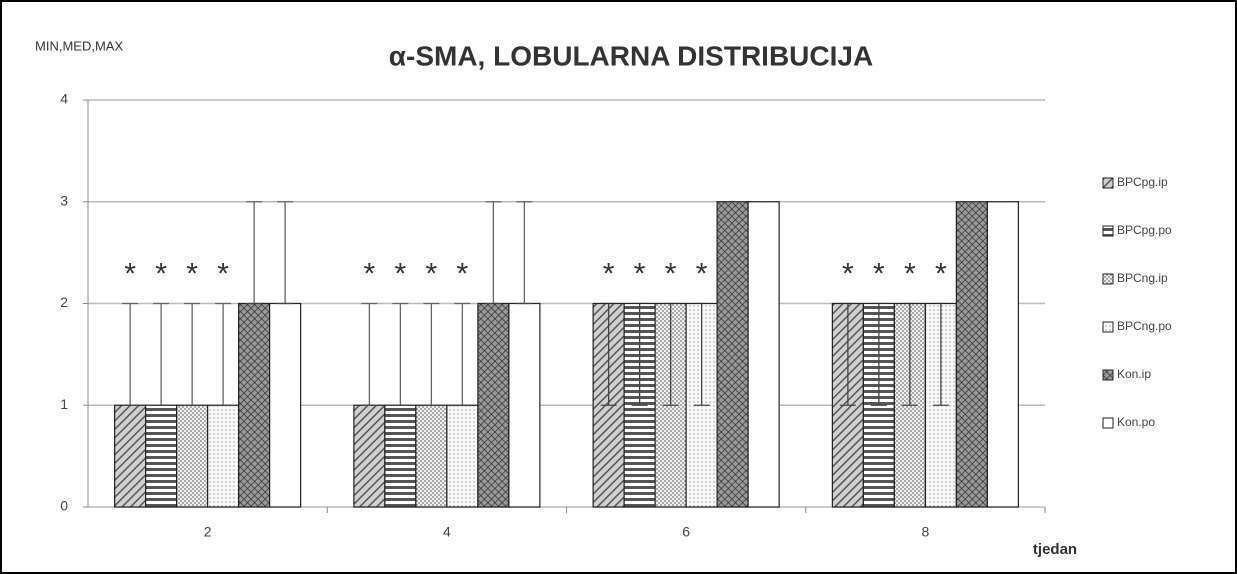 This screenshot has width=1237, height=574. I want to click on y-tick-label: 1, so click(64, 404).